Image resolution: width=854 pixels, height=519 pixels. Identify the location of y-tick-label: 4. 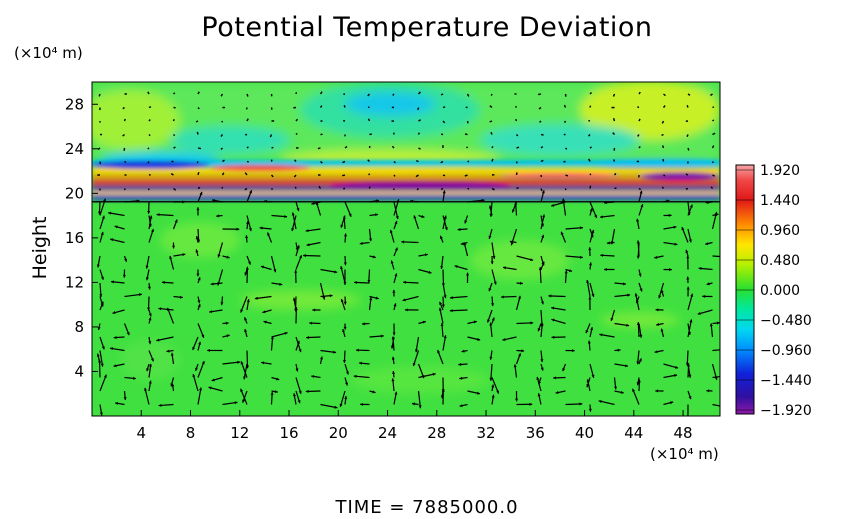
(79, 371).